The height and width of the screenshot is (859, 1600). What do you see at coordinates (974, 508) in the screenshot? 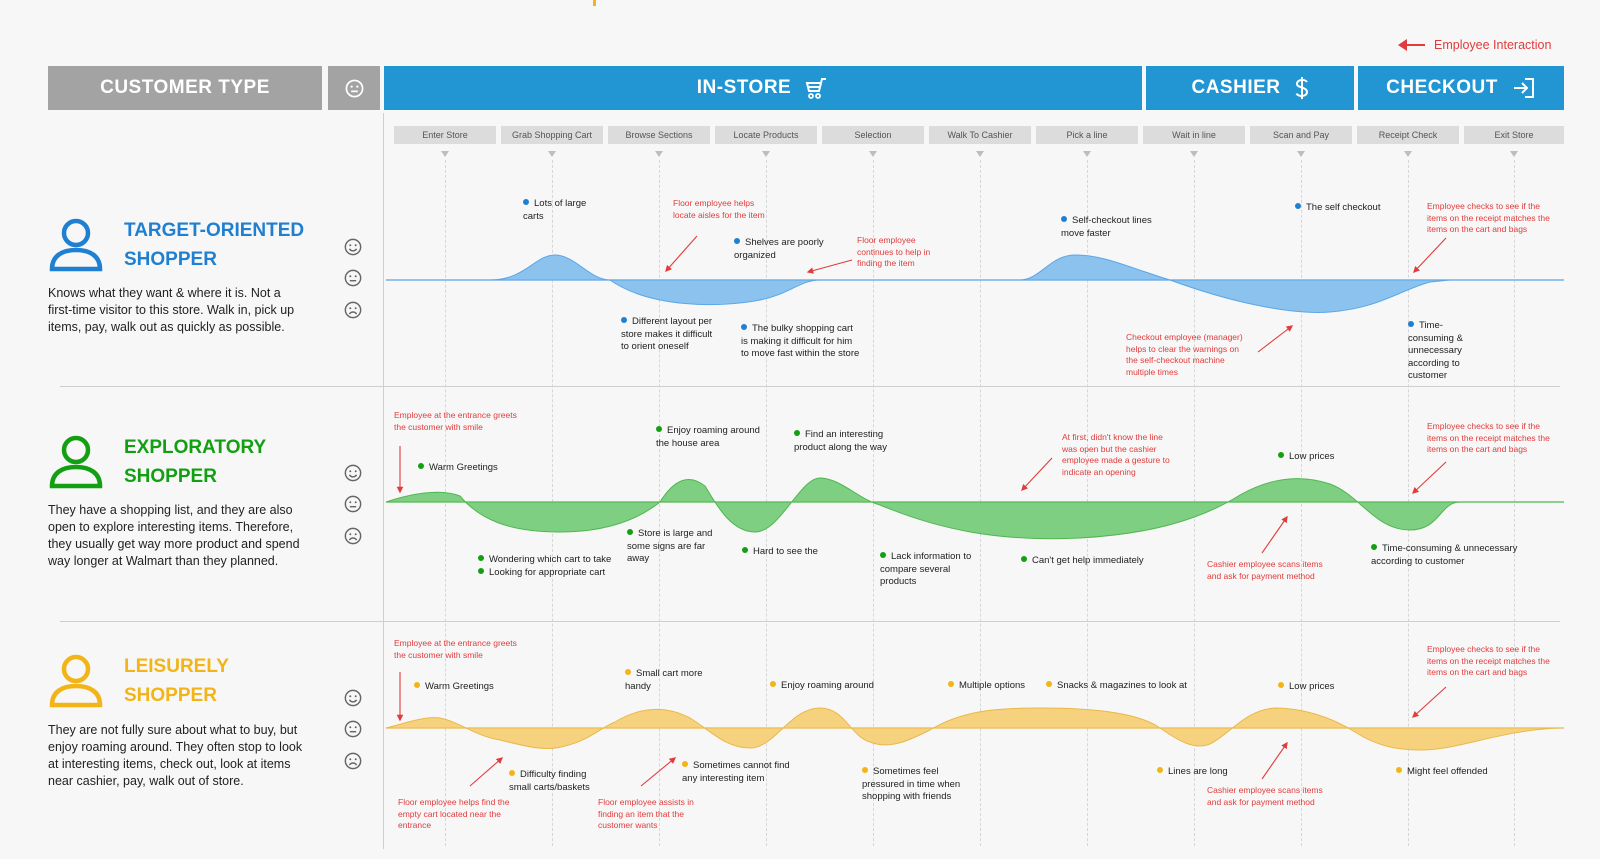
I see `curve-exploratory` at bounding box center [974, 508].